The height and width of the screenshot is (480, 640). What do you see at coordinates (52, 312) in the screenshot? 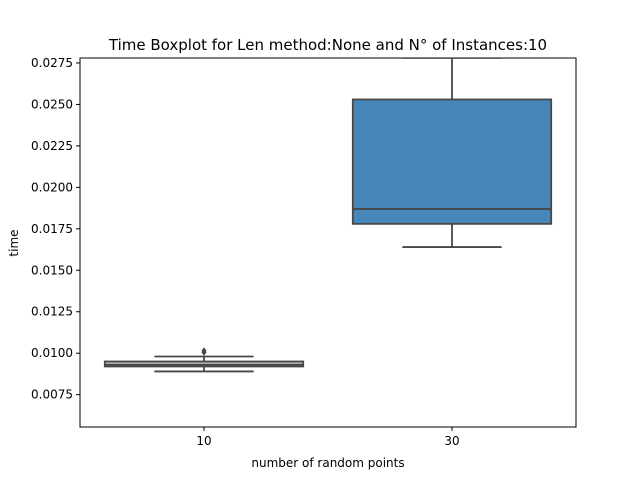
I see `y-tick-label: 0.0125` at bounding box center [52, 312].